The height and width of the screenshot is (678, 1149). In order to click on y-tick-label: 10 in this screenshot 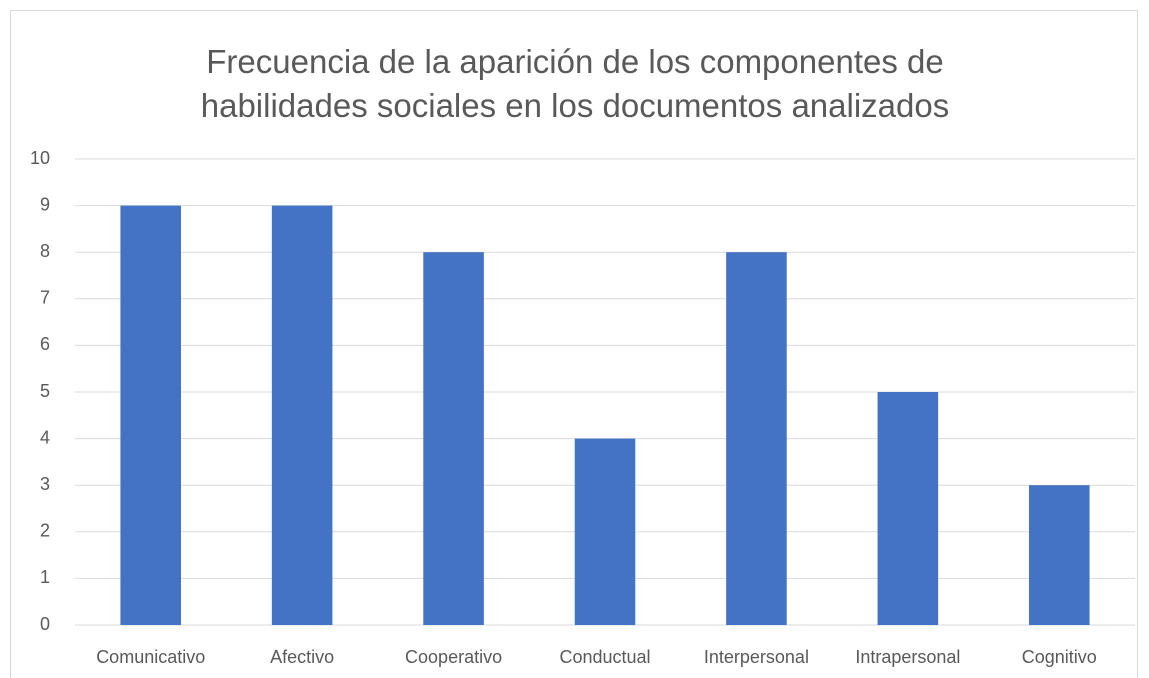, I will do `click(40, 158)`.